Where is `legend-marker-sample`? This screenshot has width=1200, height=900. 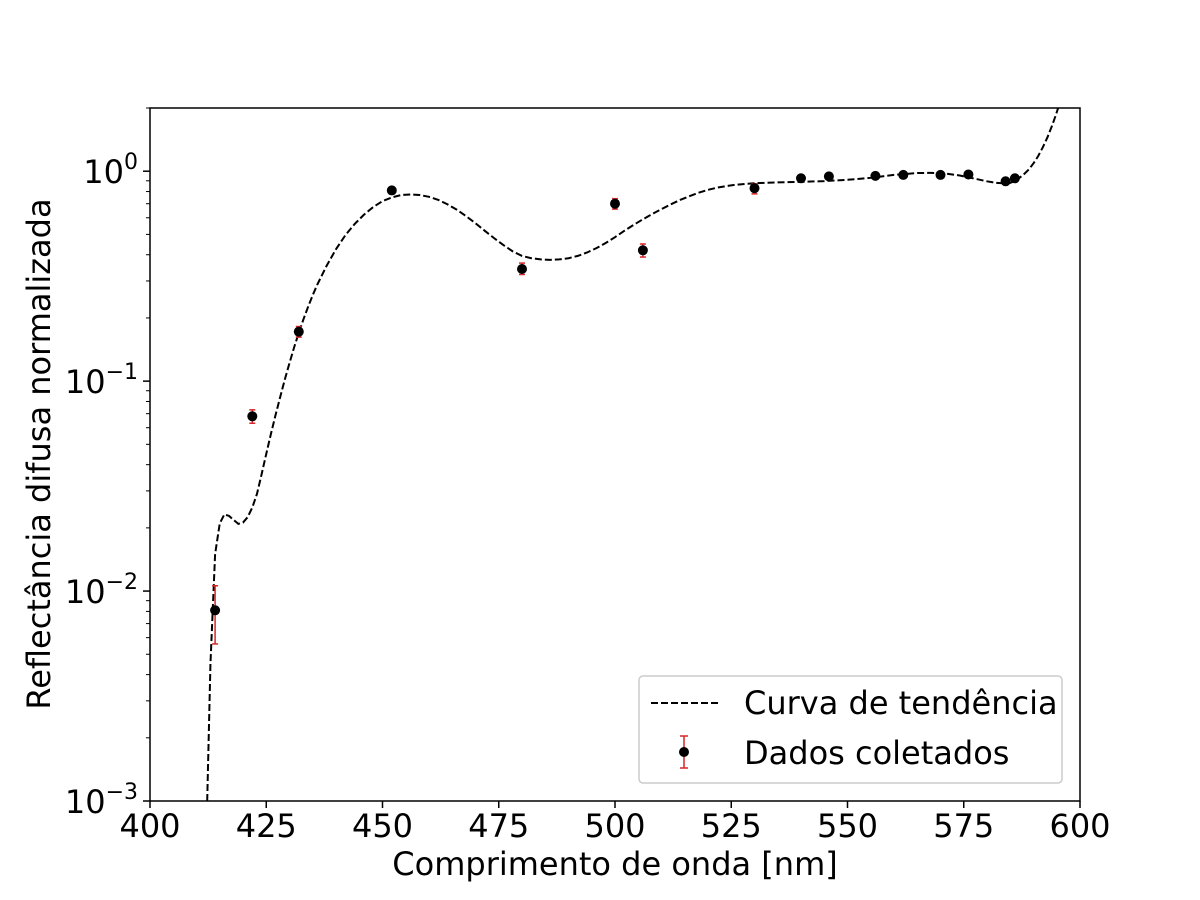
legend-marker-sample is located at coordinates (684, 752).